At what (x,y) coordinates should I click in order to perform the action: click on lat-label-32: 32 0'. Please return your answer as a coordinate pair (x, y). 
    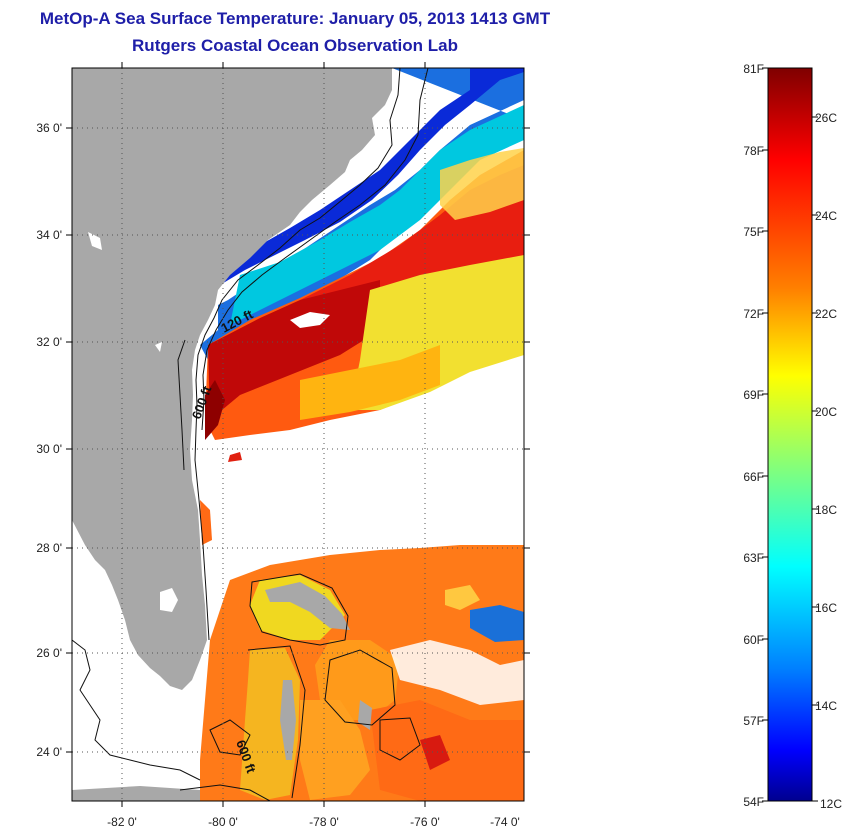
    Looking at the image, I should click on (49, 342).